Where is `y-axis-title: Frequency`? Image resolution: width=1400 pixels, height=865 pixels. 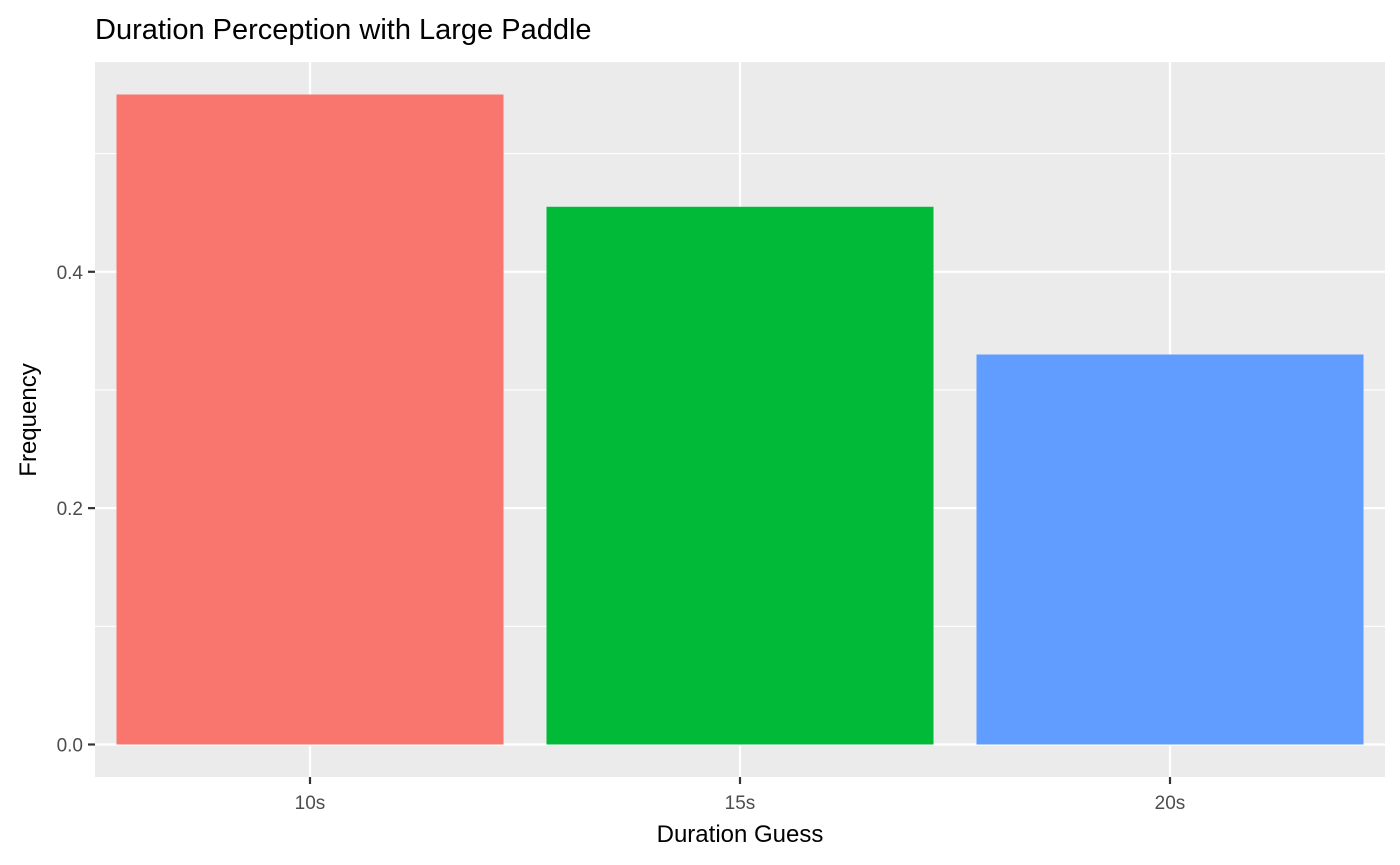
y-axis-title: Frequency is located at coordinates (28, 419).